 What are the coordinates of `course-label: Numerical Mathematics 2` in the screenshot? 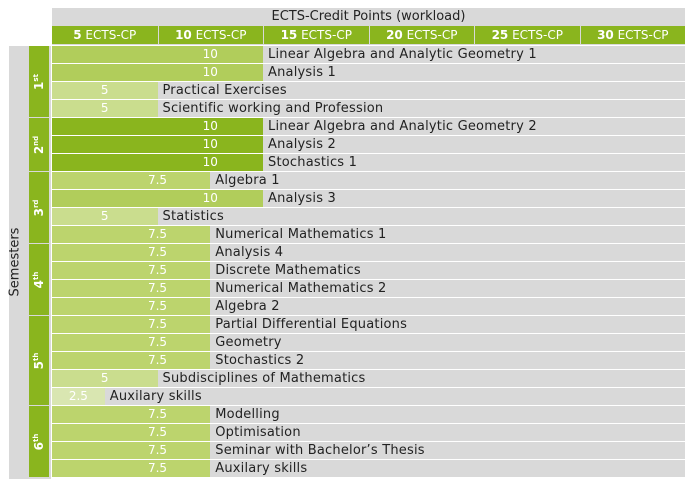 It's located at (301, 288).